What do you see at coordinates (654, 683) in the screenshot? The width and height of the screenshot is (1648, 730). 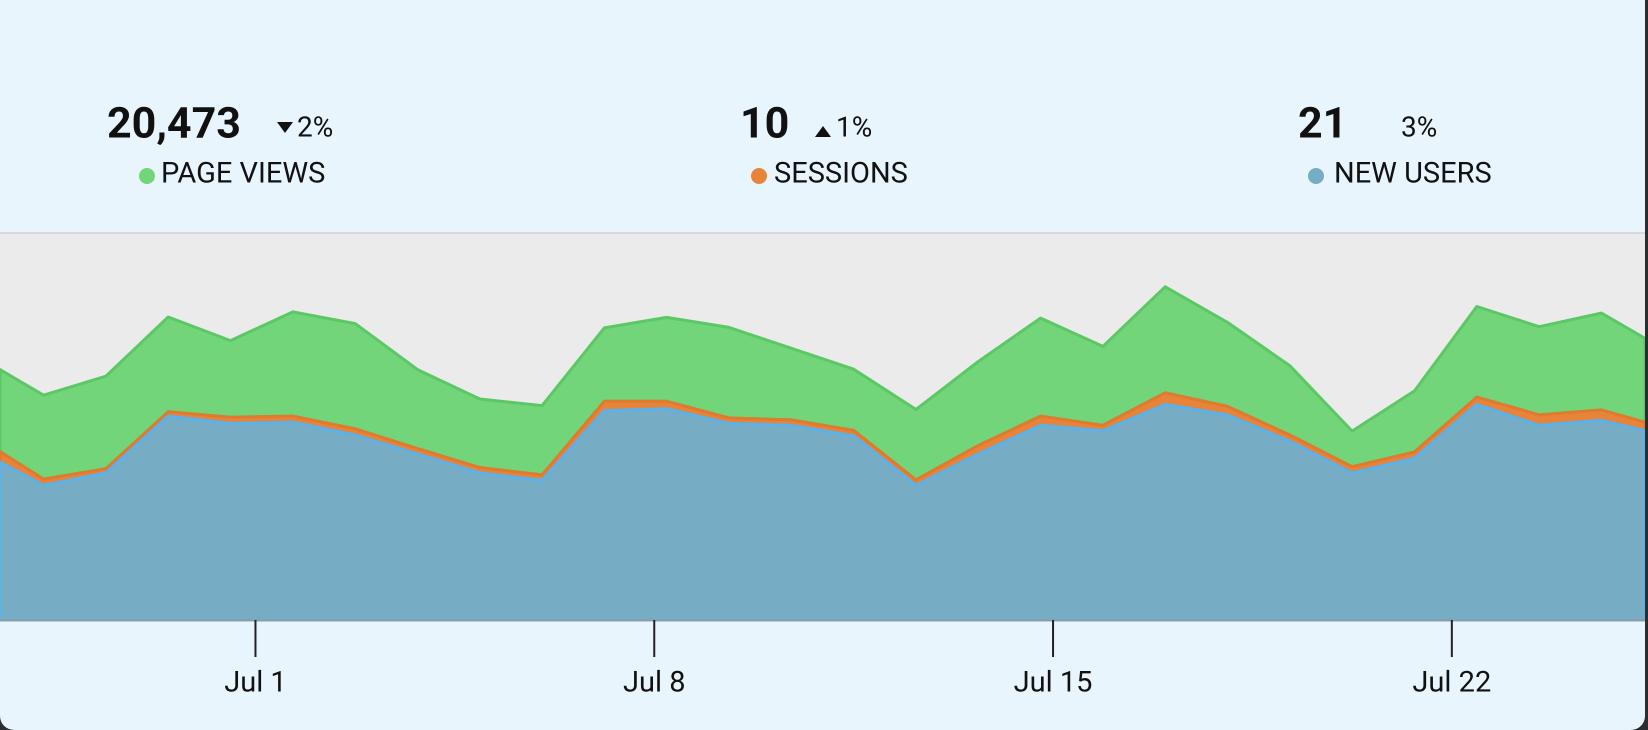 I see `x-tick-label: Jul 8` at bounding box center [654, 683].